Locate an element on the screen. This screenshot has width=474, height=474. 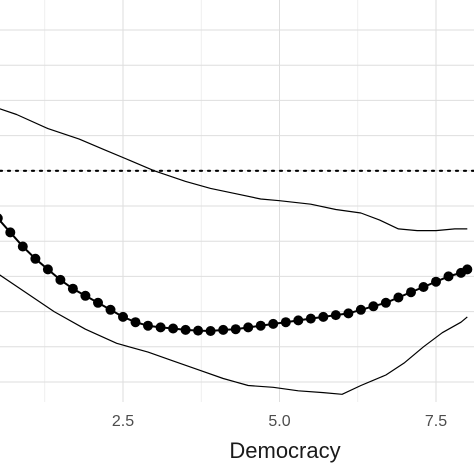
x-tick-label: 7.5 is located at coordinates (436, 421).